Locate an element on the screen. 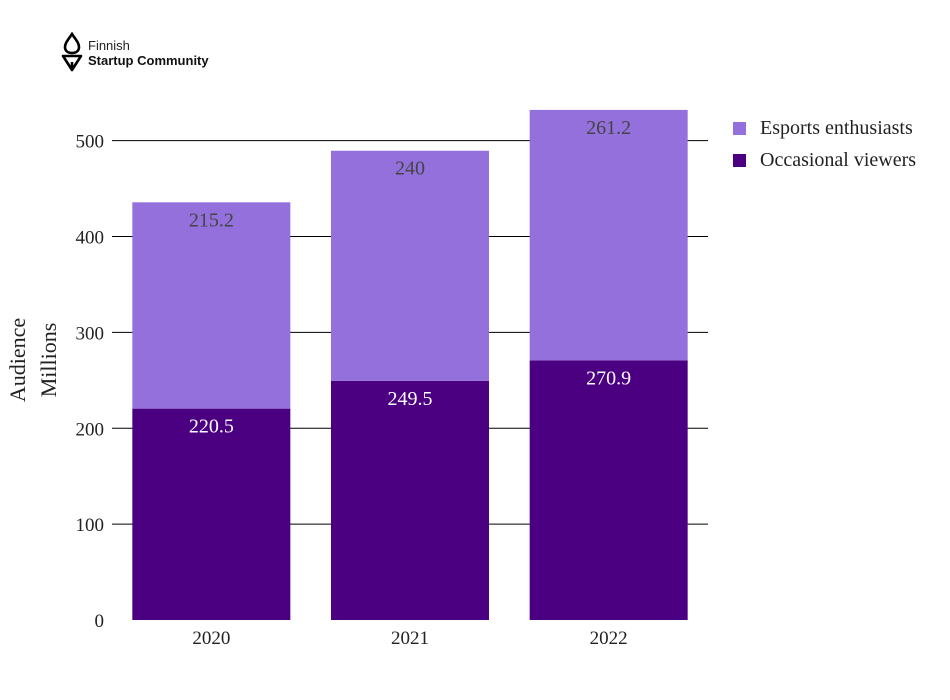  y-tick-label: 200 is located at coordinates (90, 429).